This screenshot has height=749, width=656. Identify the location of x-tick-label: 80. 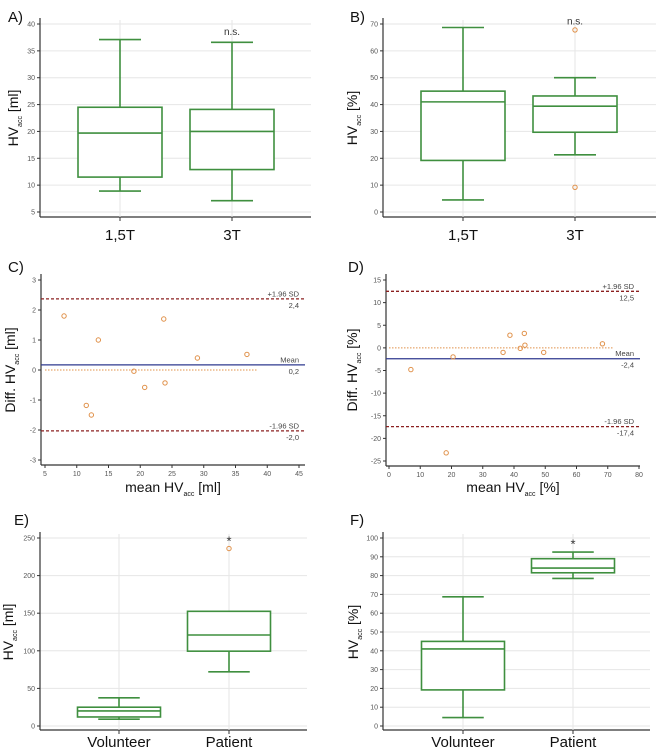
(639, 475).